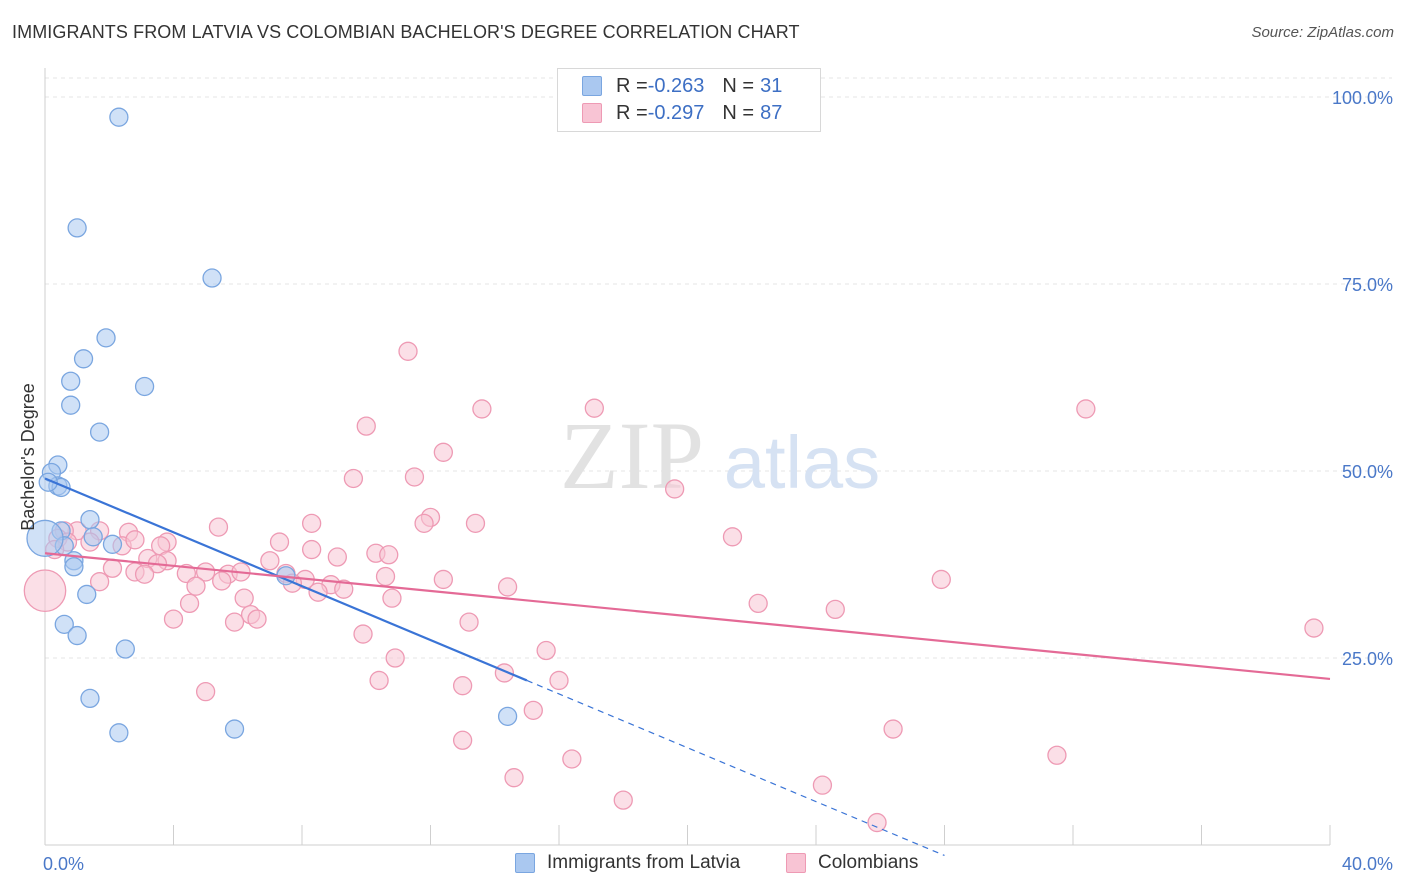  Describe the element at coordinates (1367, 285) in the screenshot. I see `y-tick-label: 75.0%` at that location.